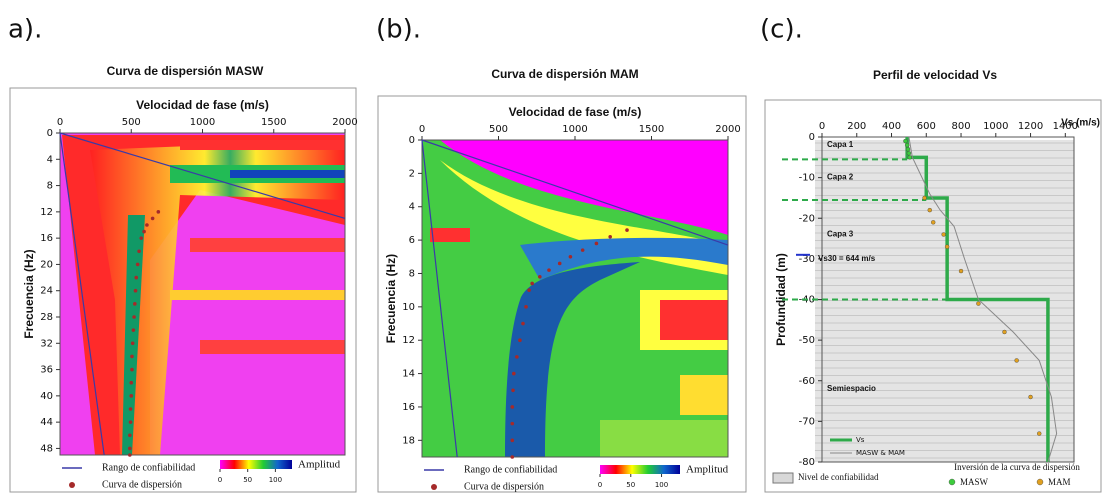 This screenshot has height=496, width=1112. I want to click on panel-label: a)., so click(25, 30).